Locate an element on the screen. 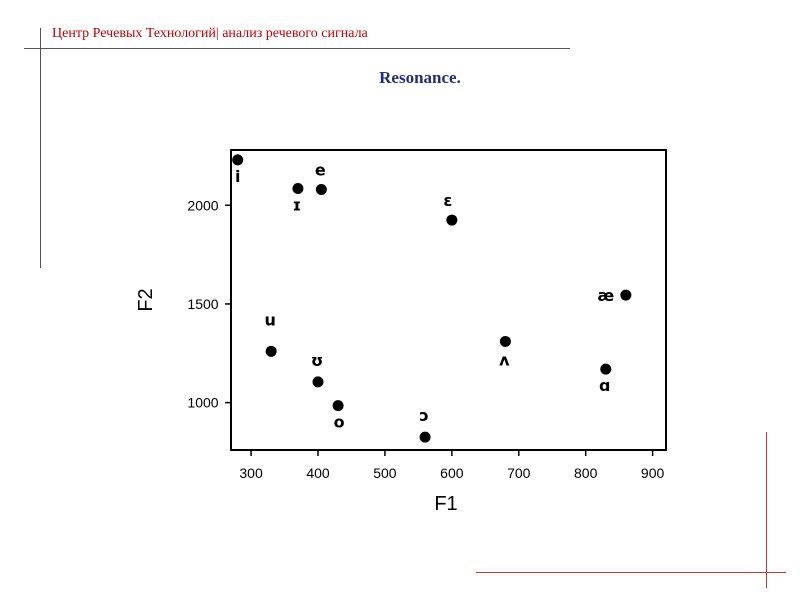  x-tick-label: 600 is located at coordinates (452, 473).